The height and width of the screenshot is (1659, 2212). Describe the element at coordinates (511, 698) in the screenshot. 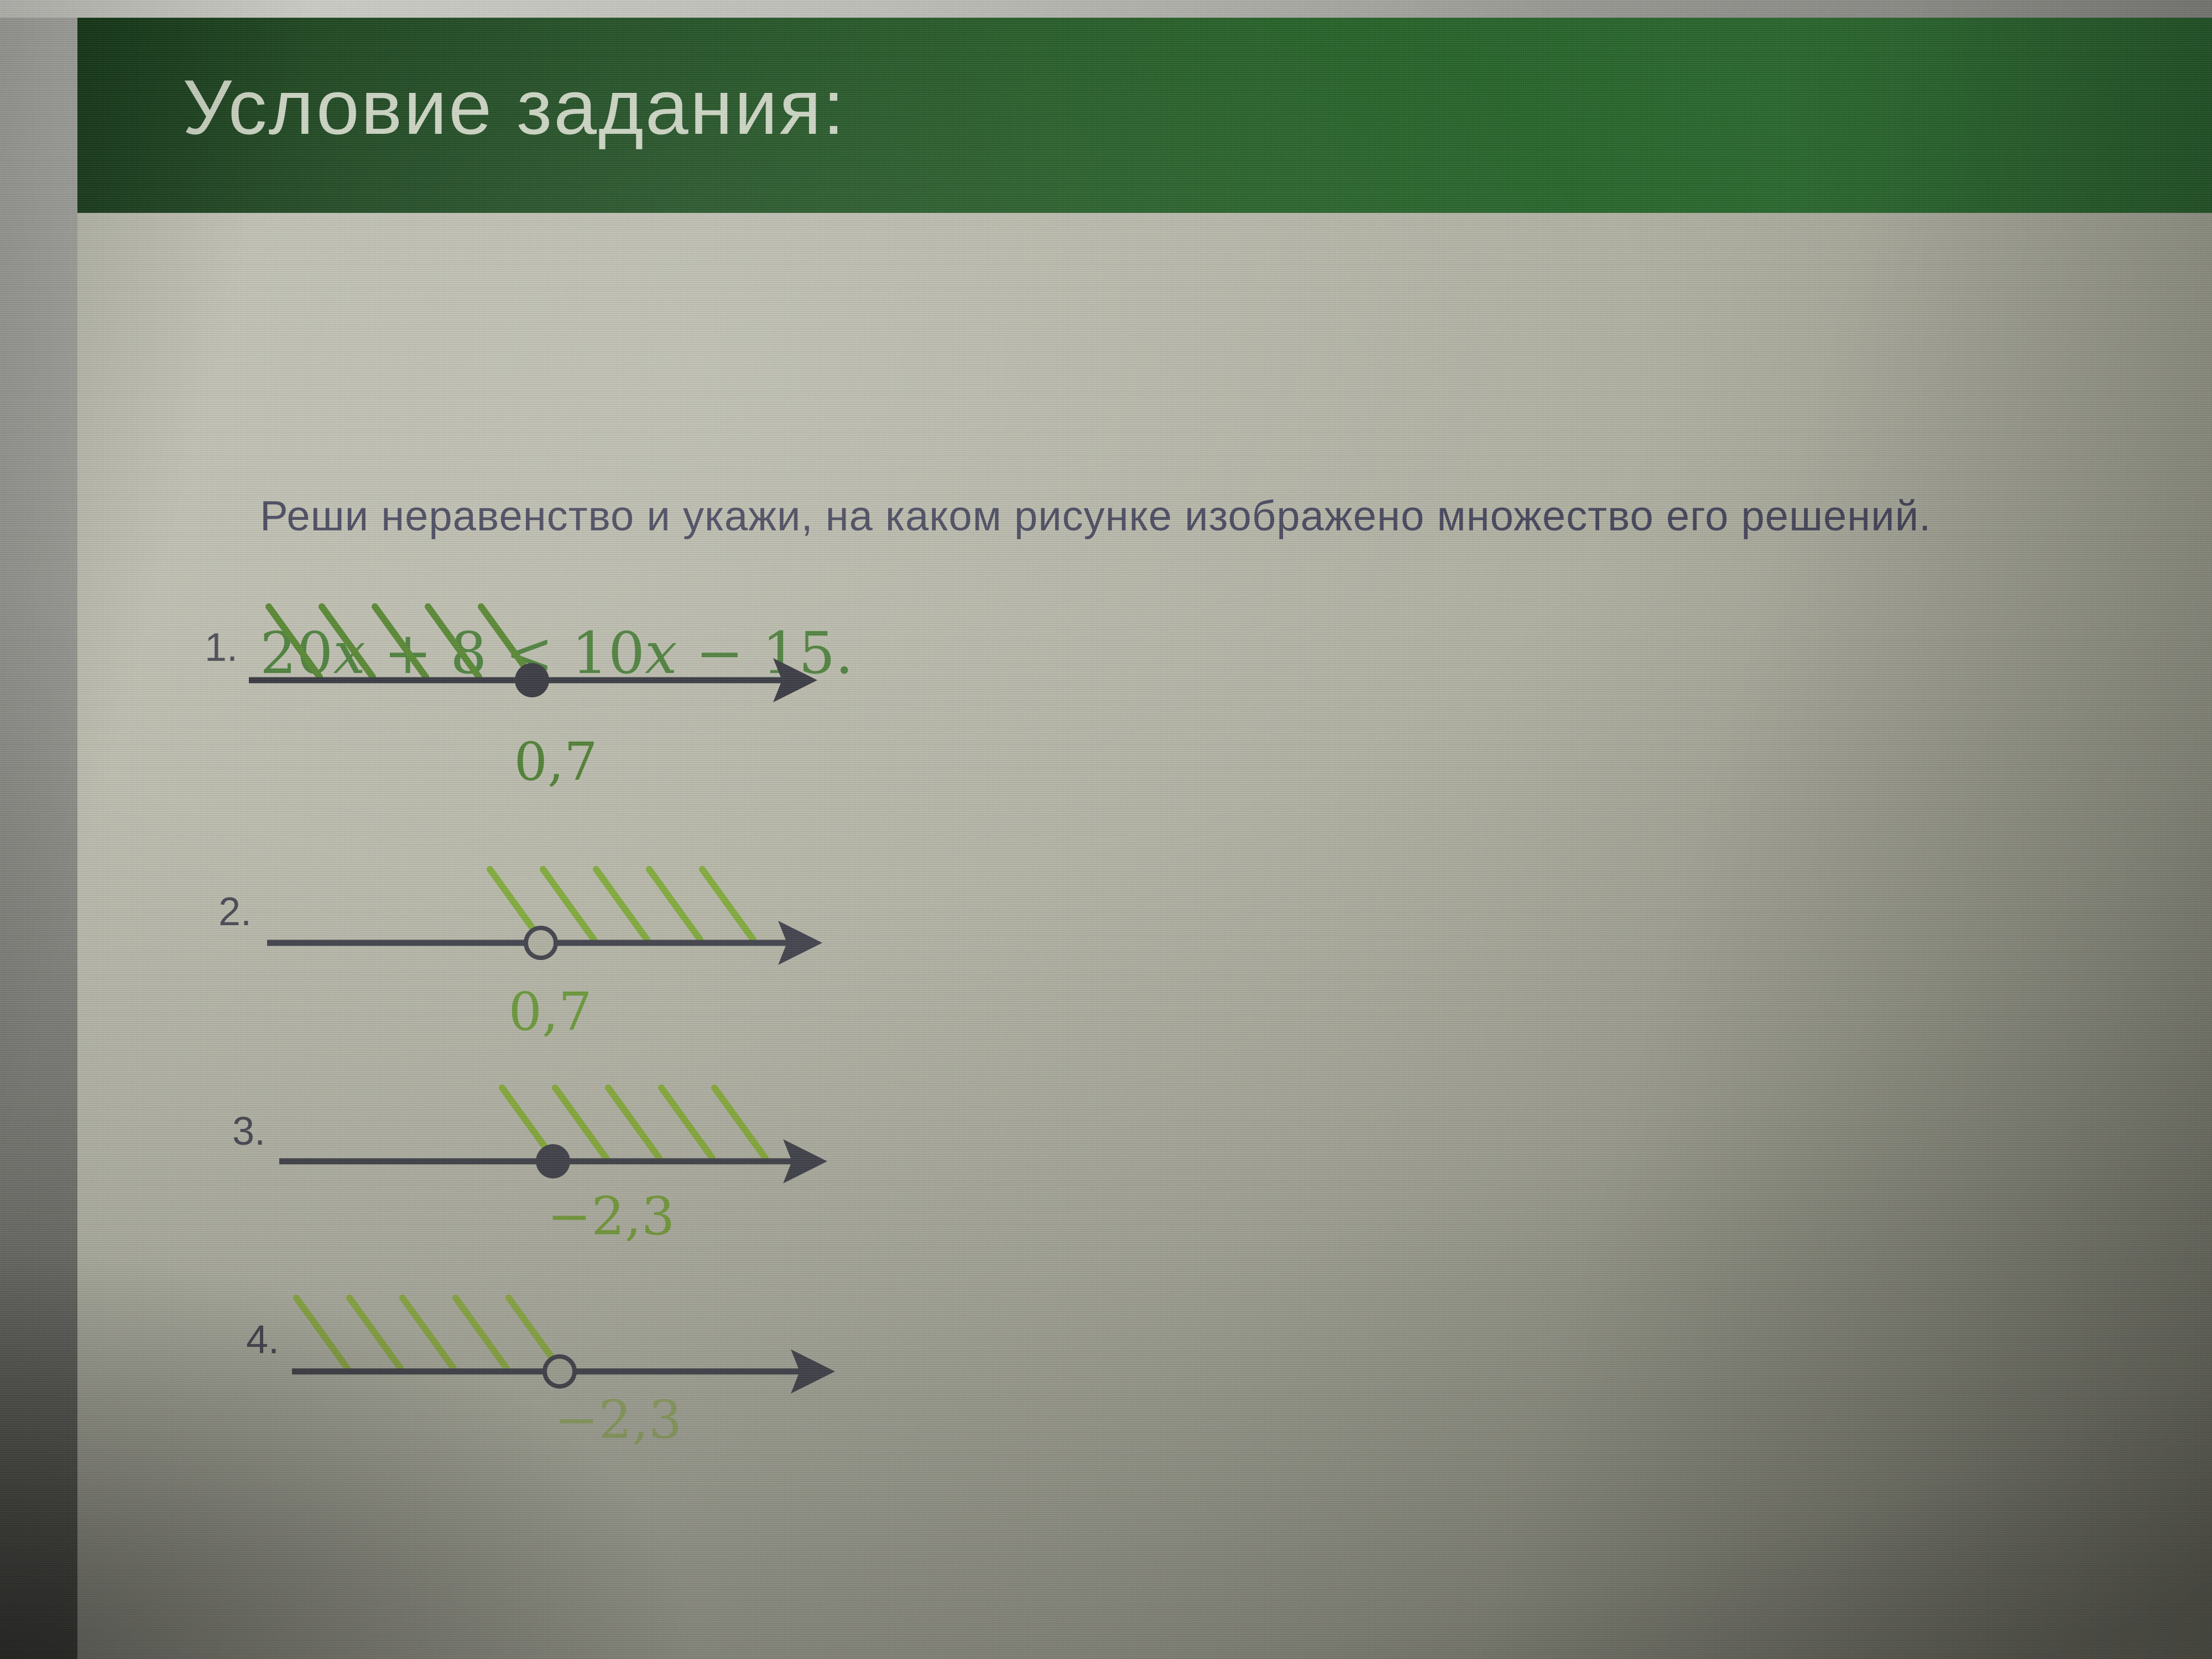

I see `number-line-figure-1: 1. 0,7` at that location.